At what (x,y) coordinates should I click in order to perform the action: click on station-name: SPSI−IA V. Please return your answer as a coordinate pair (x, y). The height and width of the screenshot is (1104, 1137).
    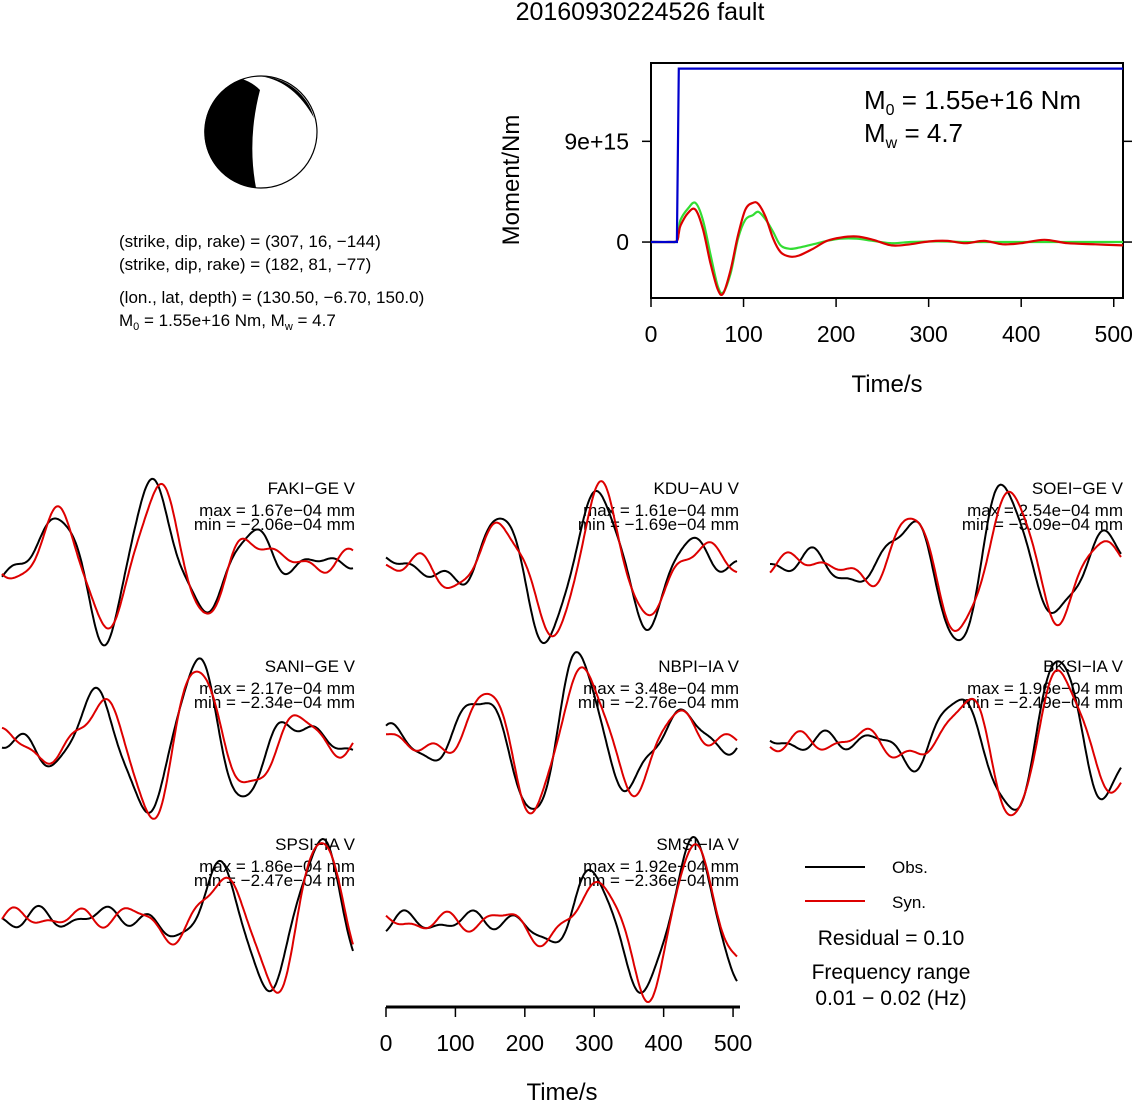
    Looking at the image, I should click on (315, 844).